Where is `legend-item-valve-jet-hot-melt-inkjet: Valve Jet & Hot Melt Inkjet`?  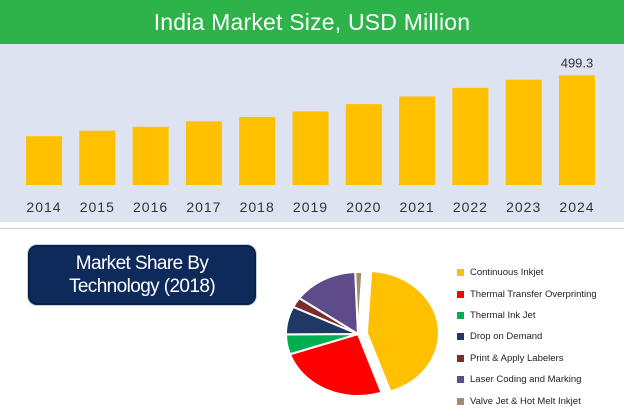
legend-item-valve-jet-hot-melt-inkjet: Valve Jet & Hot Melt Inkjet is located at coordinates (540, 400).